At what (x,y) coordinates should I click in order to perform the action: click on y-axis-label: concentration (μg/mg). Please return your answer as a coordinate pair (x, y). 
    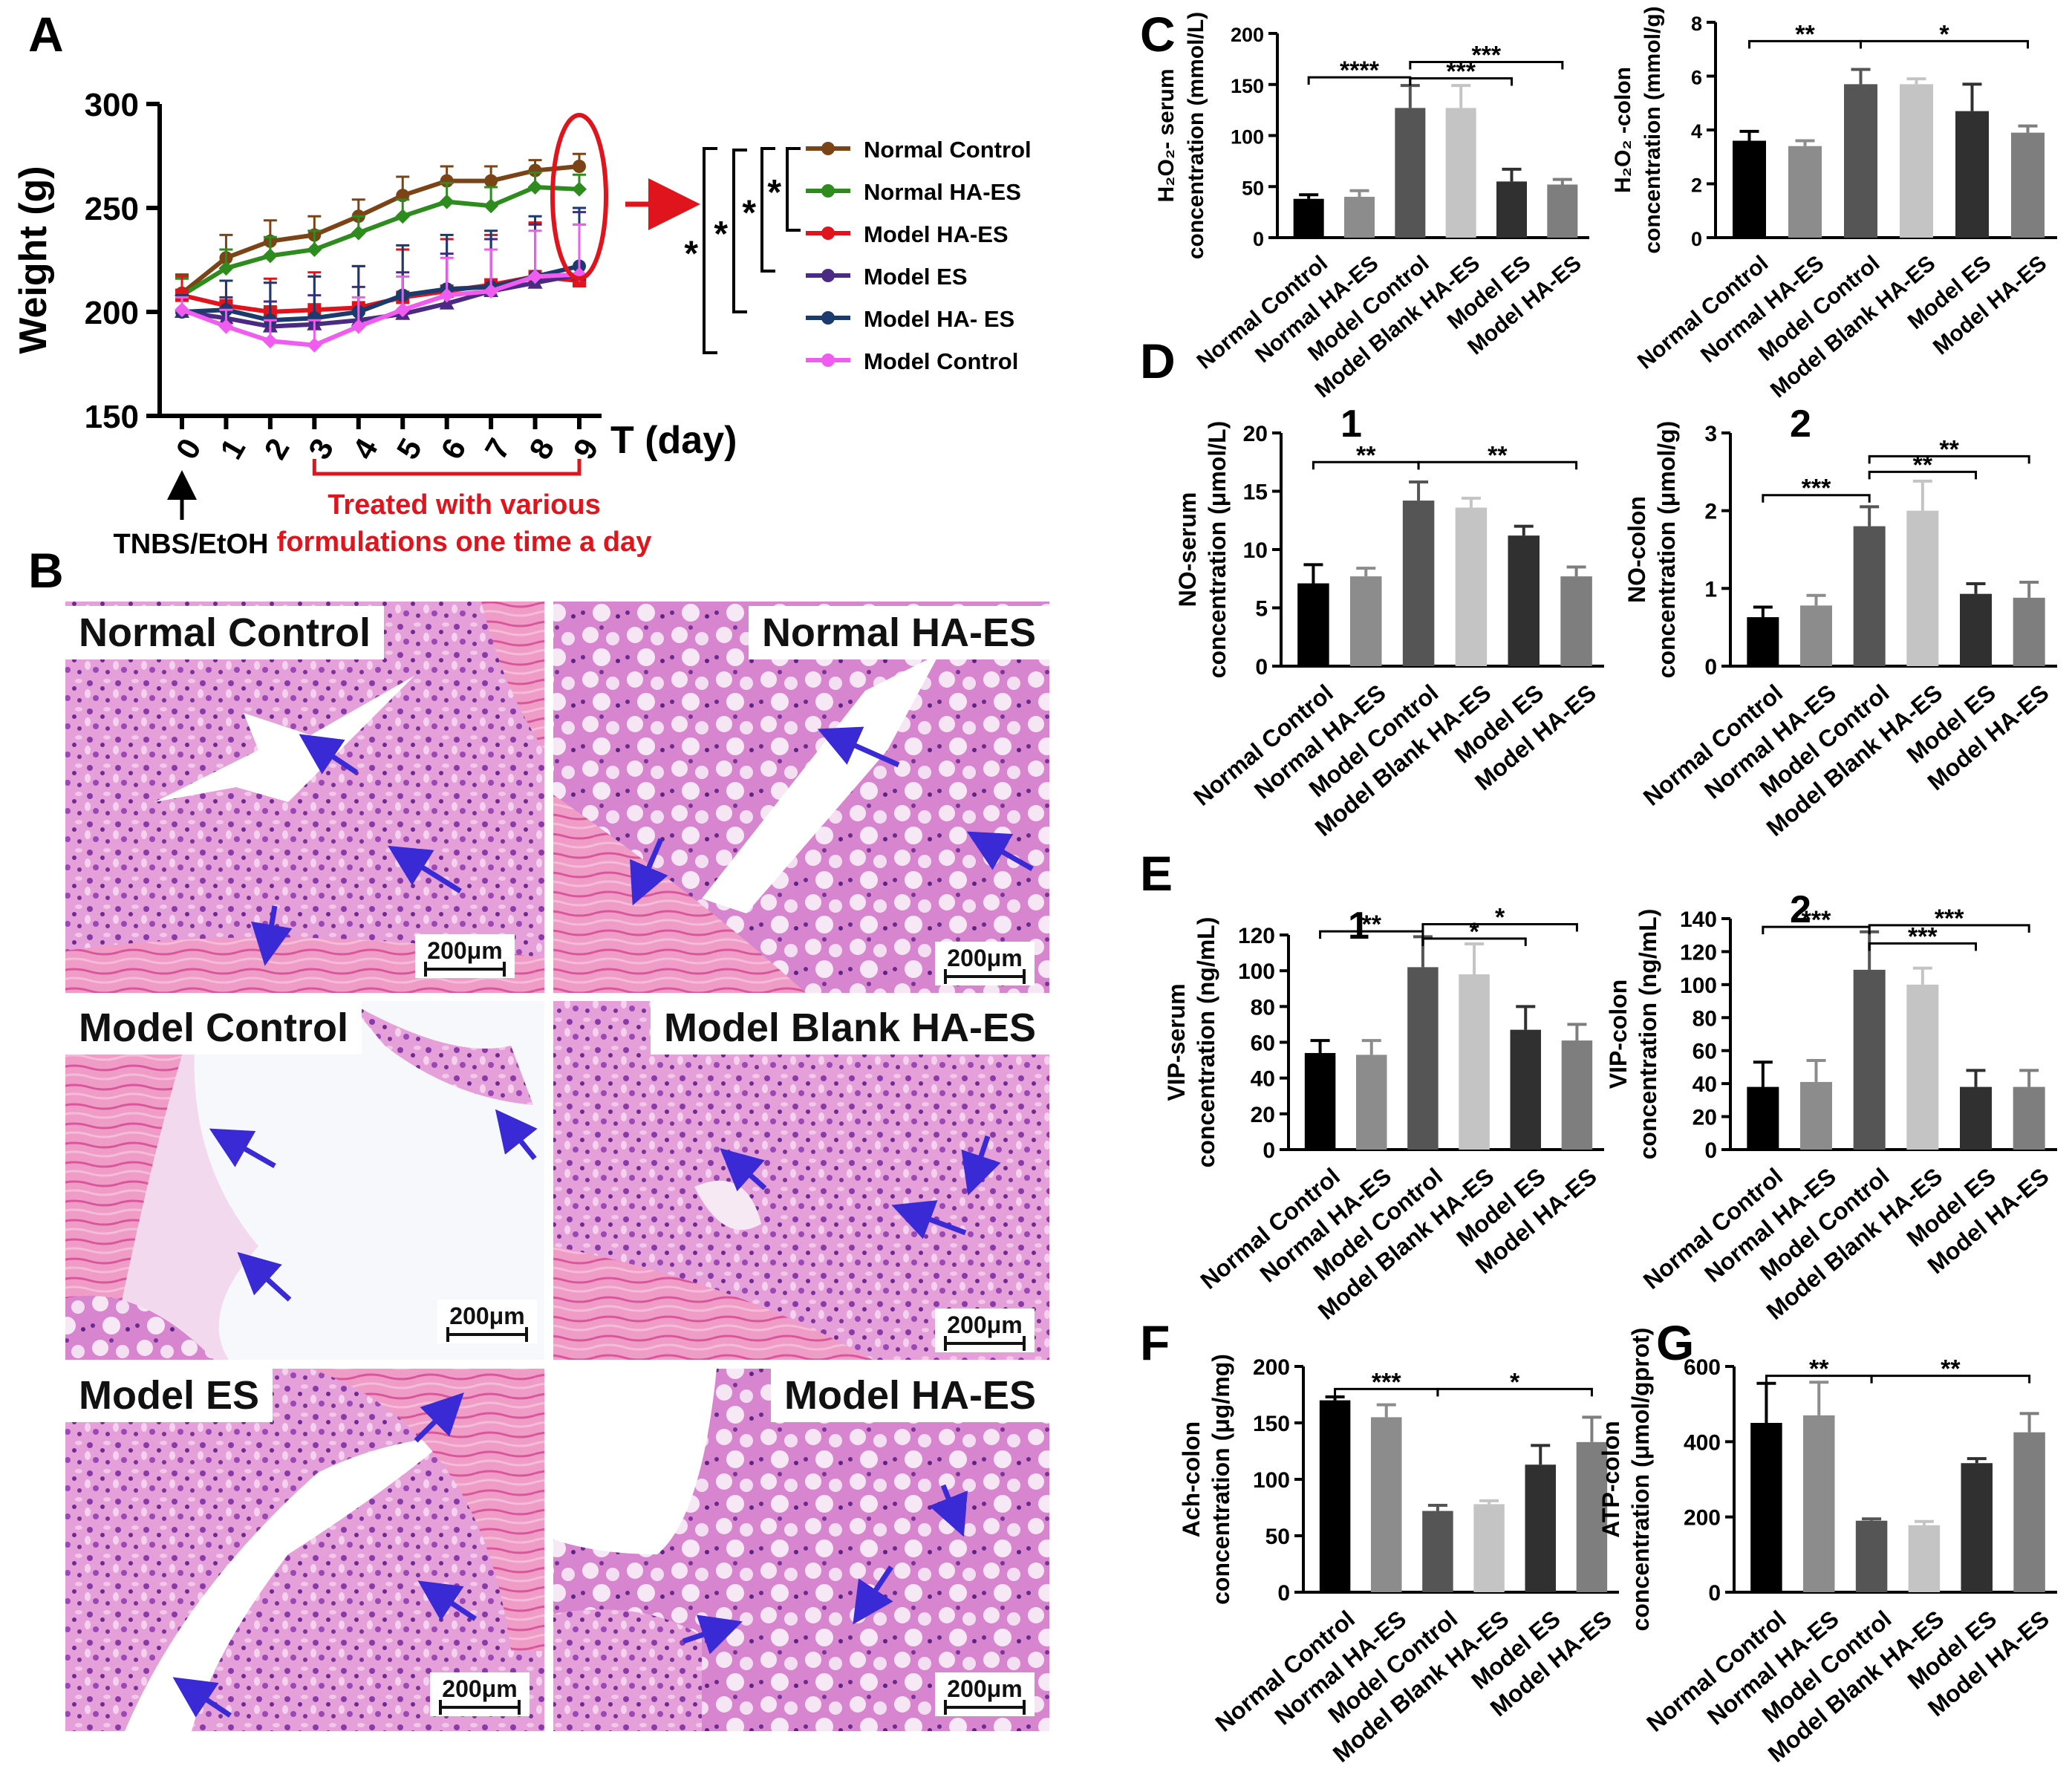
    Looking at the image, I should click on (1221, 1479).